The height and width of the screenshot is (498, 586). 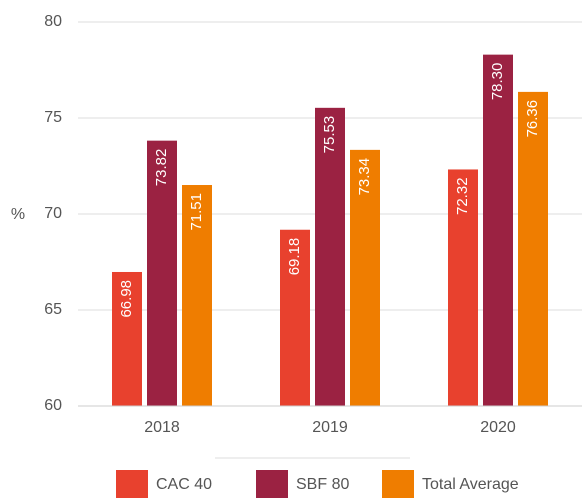 What do you see at coordinates (184, 484) in the screenshot?
I see `legend-label: CAC 40` at bounding box center [184, 484].